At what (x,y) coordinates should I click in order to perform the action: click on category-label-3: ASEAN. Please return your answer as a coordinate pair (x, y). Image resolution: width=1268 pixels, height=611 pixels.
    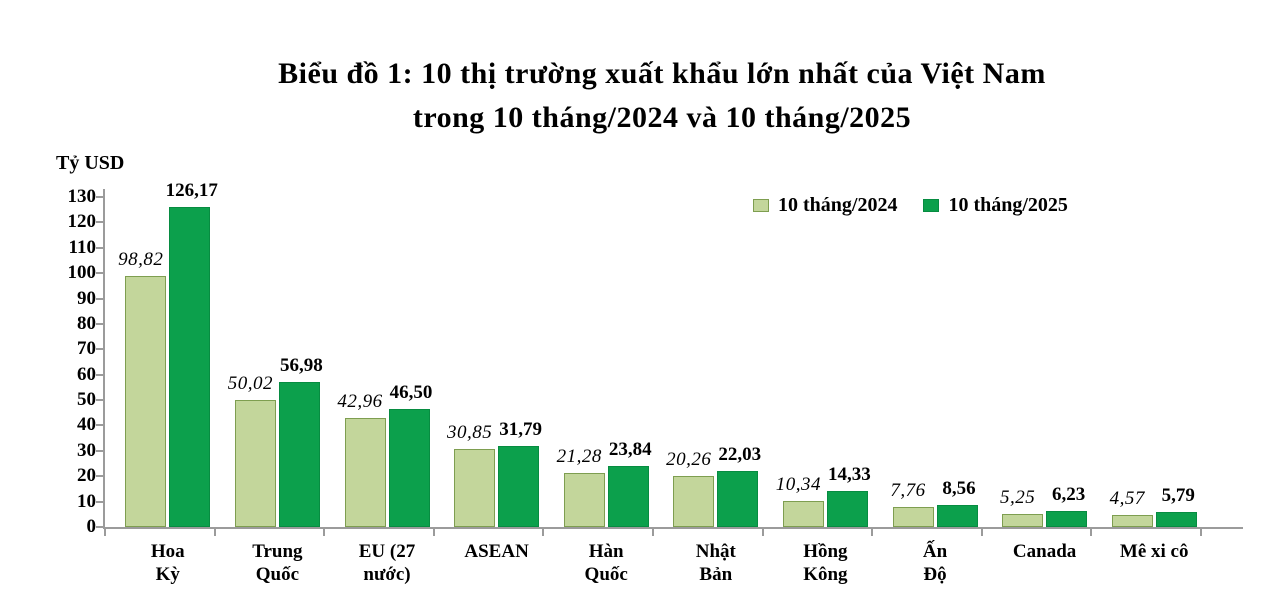
    Looking at the image, I should click on (496, 551).